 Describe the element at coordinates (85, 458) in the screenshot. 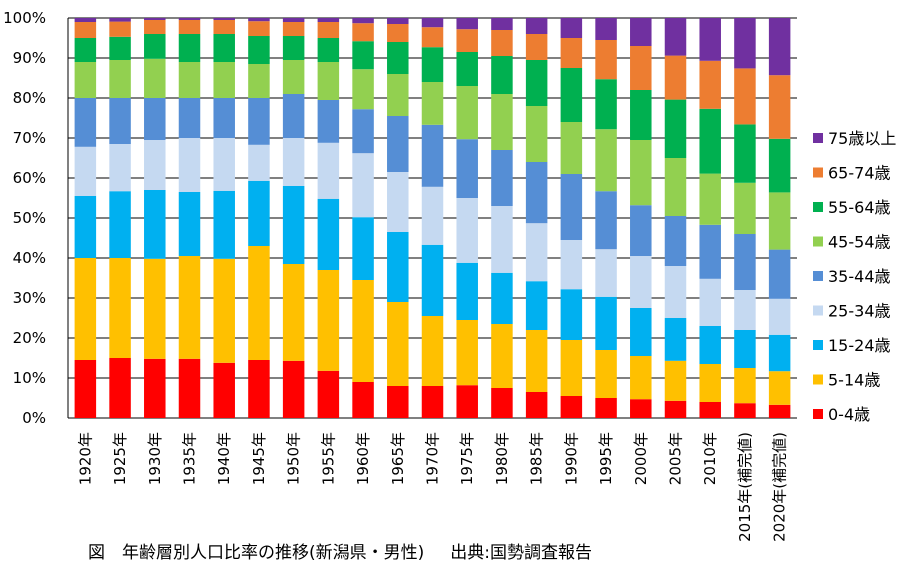

I see `x-tick-label: 1920年` at that location.